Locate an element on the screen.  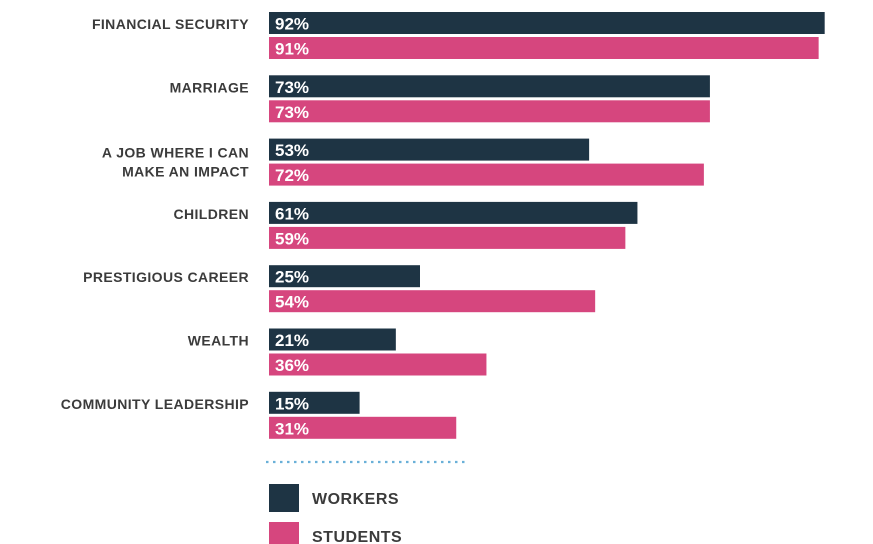
value-label-workers-children: 61% is located at coordinates (292, 213).